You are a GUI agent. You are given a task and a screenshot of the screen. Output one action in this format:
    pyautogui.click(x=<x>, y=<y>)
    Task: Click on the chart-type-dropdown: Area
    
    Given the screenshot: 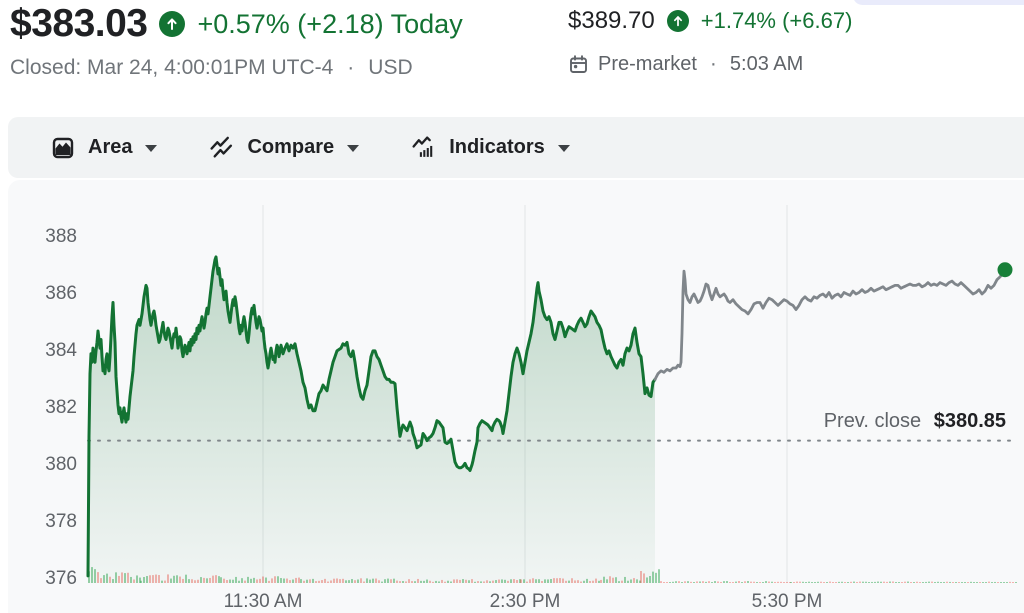 What is the action you would take?
    pyautogui.click(x=104, y=148)
    